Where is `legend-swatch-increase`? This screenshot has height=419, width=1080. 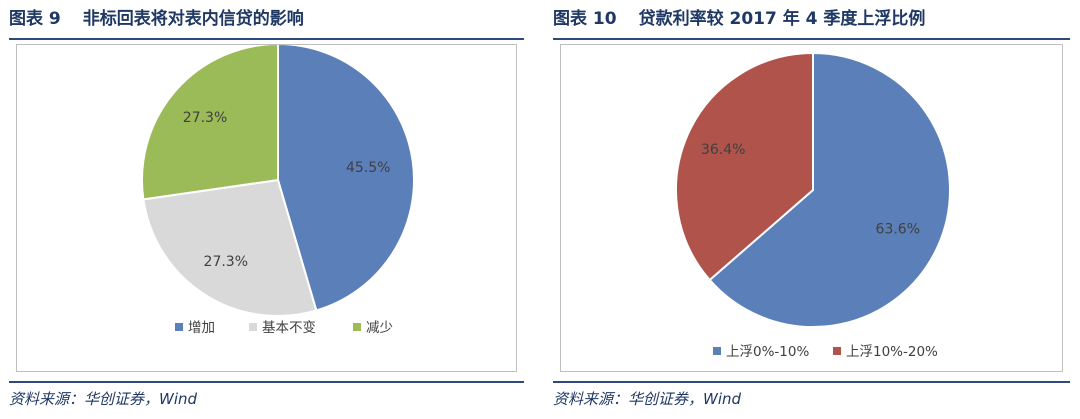
legend-swatch-increase is located at coordinates (179, 327).